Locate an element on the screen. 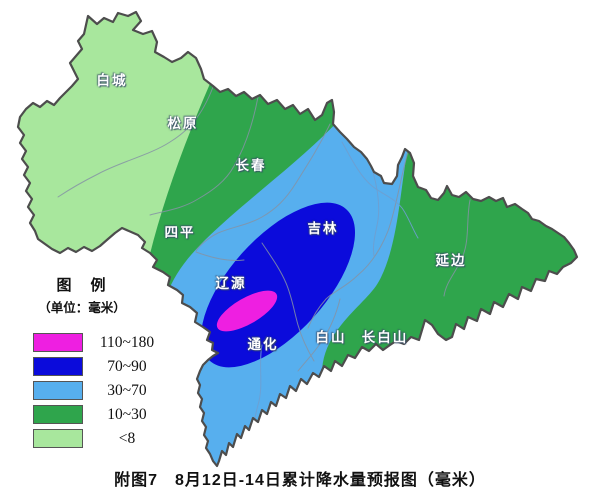 Image resolution: width=600 pixels, height=502 pixels. legend: 图 例 （单位：毫米） 110~180 70~90 30~70 10~30 <8 is located at coordinates (97, 363).